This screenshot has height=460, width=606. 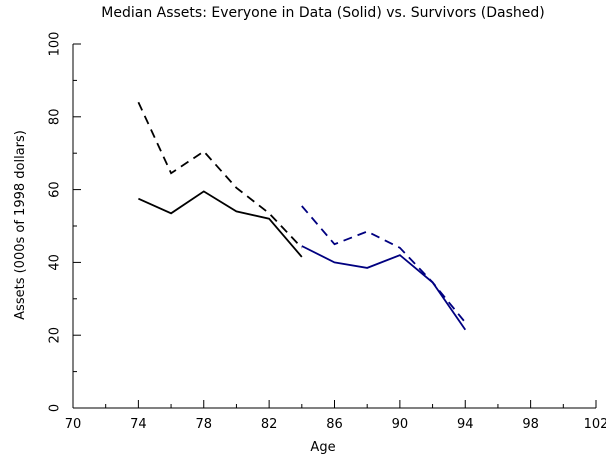 What do you see at coordinates (55, 408) in the screenshot?
I see `y-tick-label: 0` at bounding box center [55, 408].